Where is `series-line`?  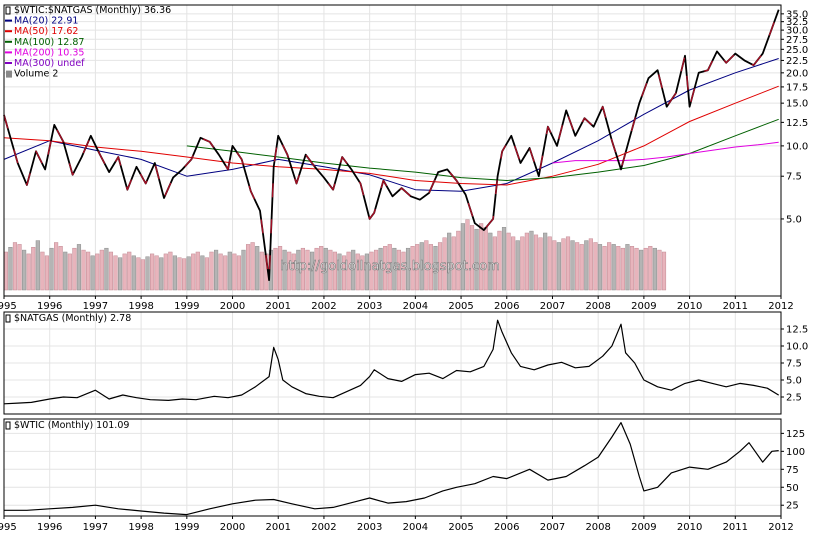 series-line is located at coordinates (665, 152).